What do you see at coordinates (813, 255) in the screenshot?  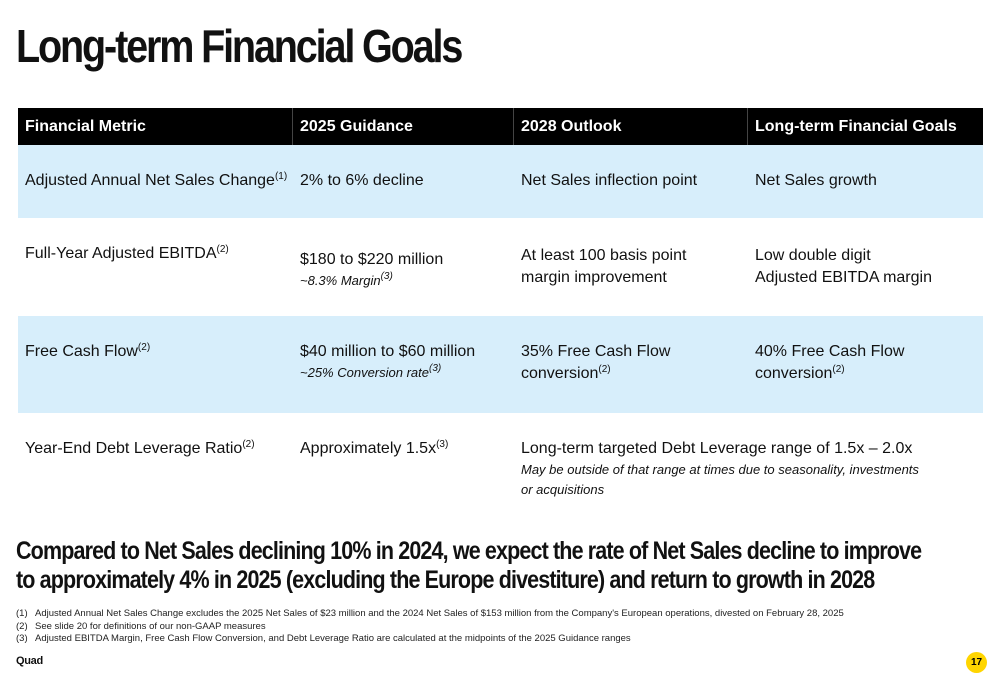 I see `goal-line-1: Low double digit` at bounding box center [813, 255].